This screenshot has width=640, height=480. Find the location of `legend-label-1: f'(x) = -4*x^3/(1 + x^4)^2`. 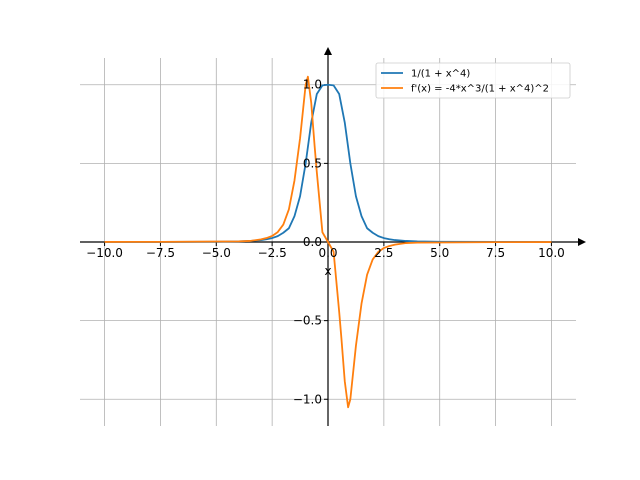

legend-label-1: f'(x) = -4*x^3/(1 + x^4)^2 is located at coordinates (480, 89).